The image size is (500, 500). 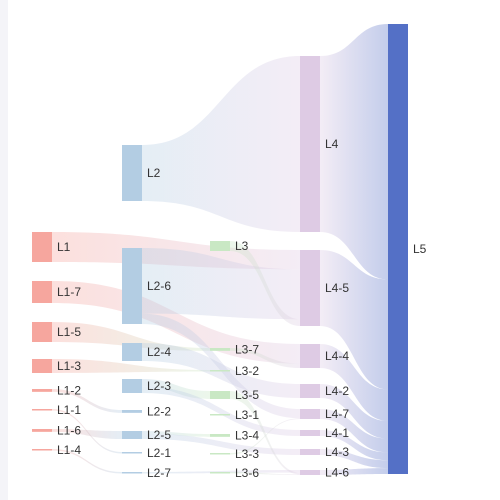 I want to click on node-label-l2-7: L2-7, so click(x=159, y=473).